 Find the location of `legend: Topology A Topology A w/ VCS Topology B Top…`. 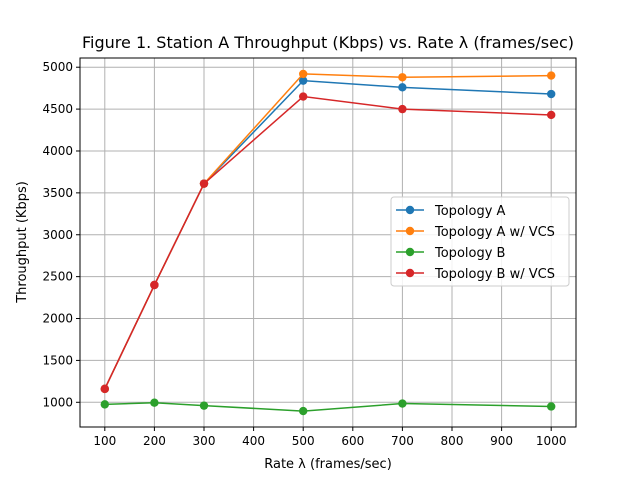

legend: Topology A Topology A w/ VCS Topology B Top… is located at coordinates (480, 241).